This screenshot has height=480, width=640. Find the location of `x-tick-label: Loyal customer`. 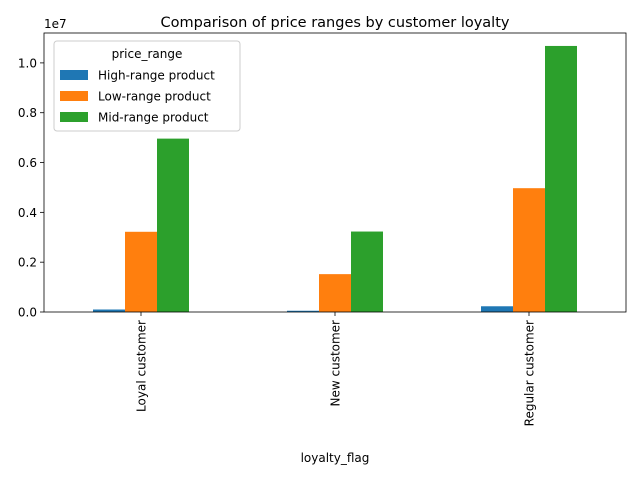

x-tick-label: Loyal customer is located at coordinates (142, 366).